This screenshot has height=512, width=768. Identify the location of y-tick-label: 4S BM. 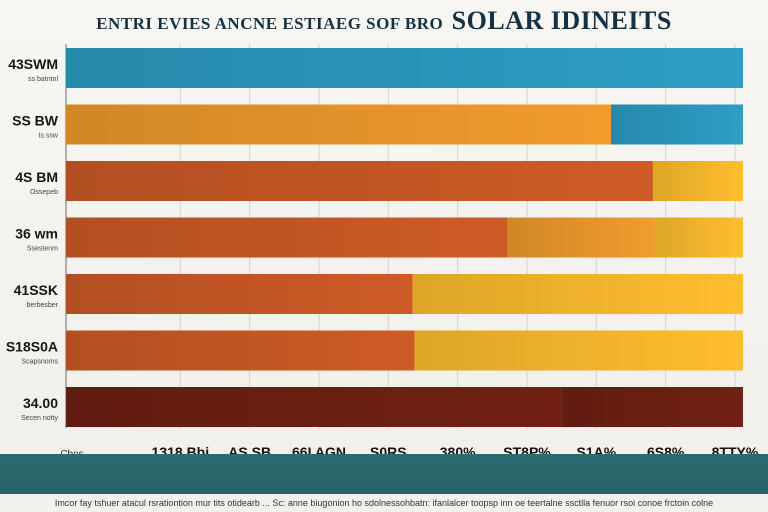
(36, 177).